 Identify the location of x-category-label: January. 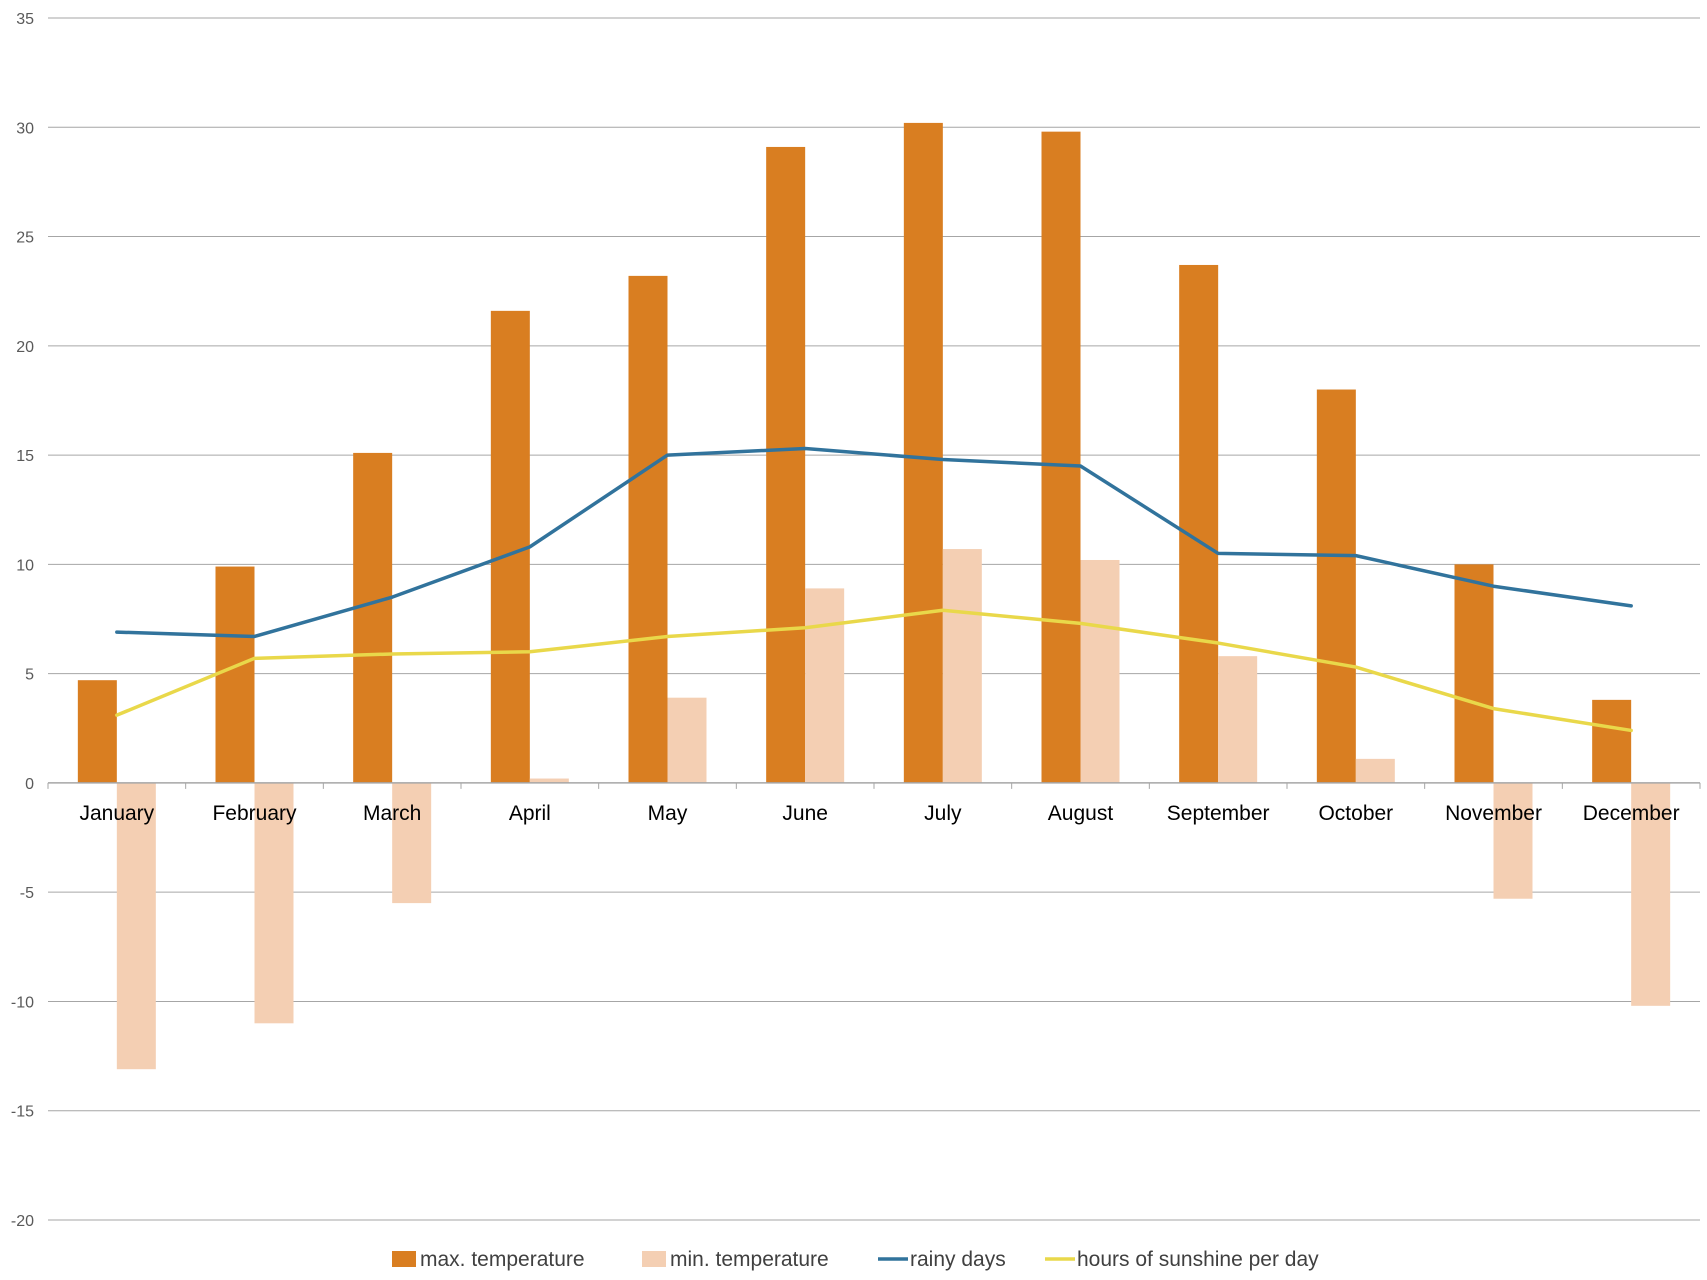
(116, 813).